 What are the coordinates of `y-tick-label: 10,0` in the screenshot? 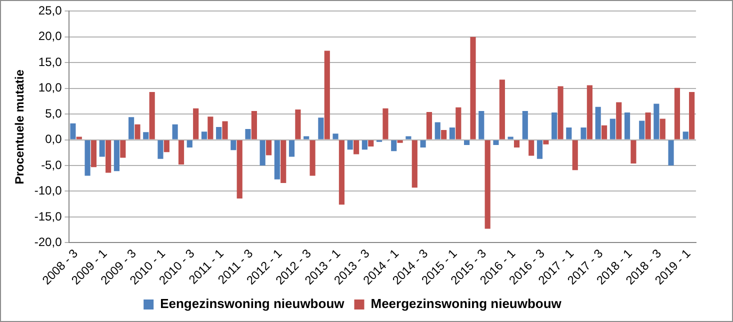 It's located at (50, 87).